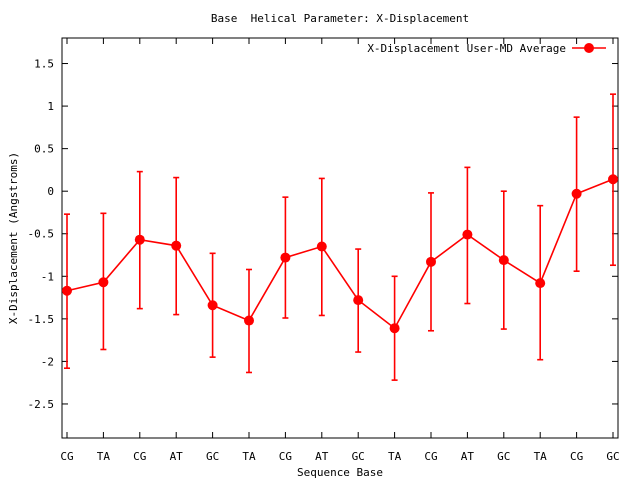 The height and width of the screenshot is (480, 640). Describe the element at coordinates (47, 361) in the screenshot. I see `y-tick-label: -2` at that location.